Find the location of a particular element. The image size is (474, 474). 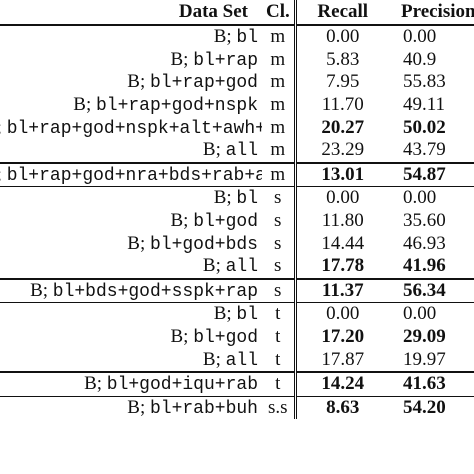

table-row: B; all m 23.29 43.79 is located at coordinates (237, 150).